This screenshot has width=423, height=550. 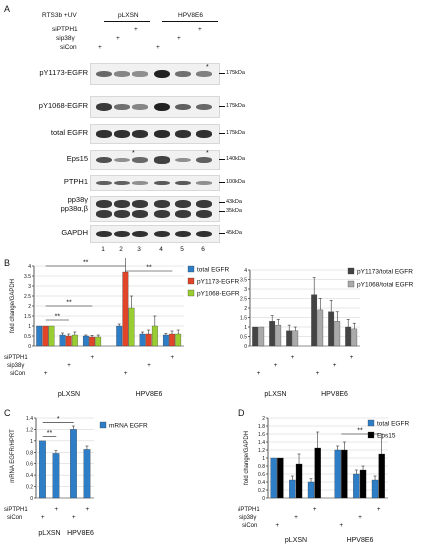 I want to click on blot-name-label: GAPDH, so click(x=74, y=232).